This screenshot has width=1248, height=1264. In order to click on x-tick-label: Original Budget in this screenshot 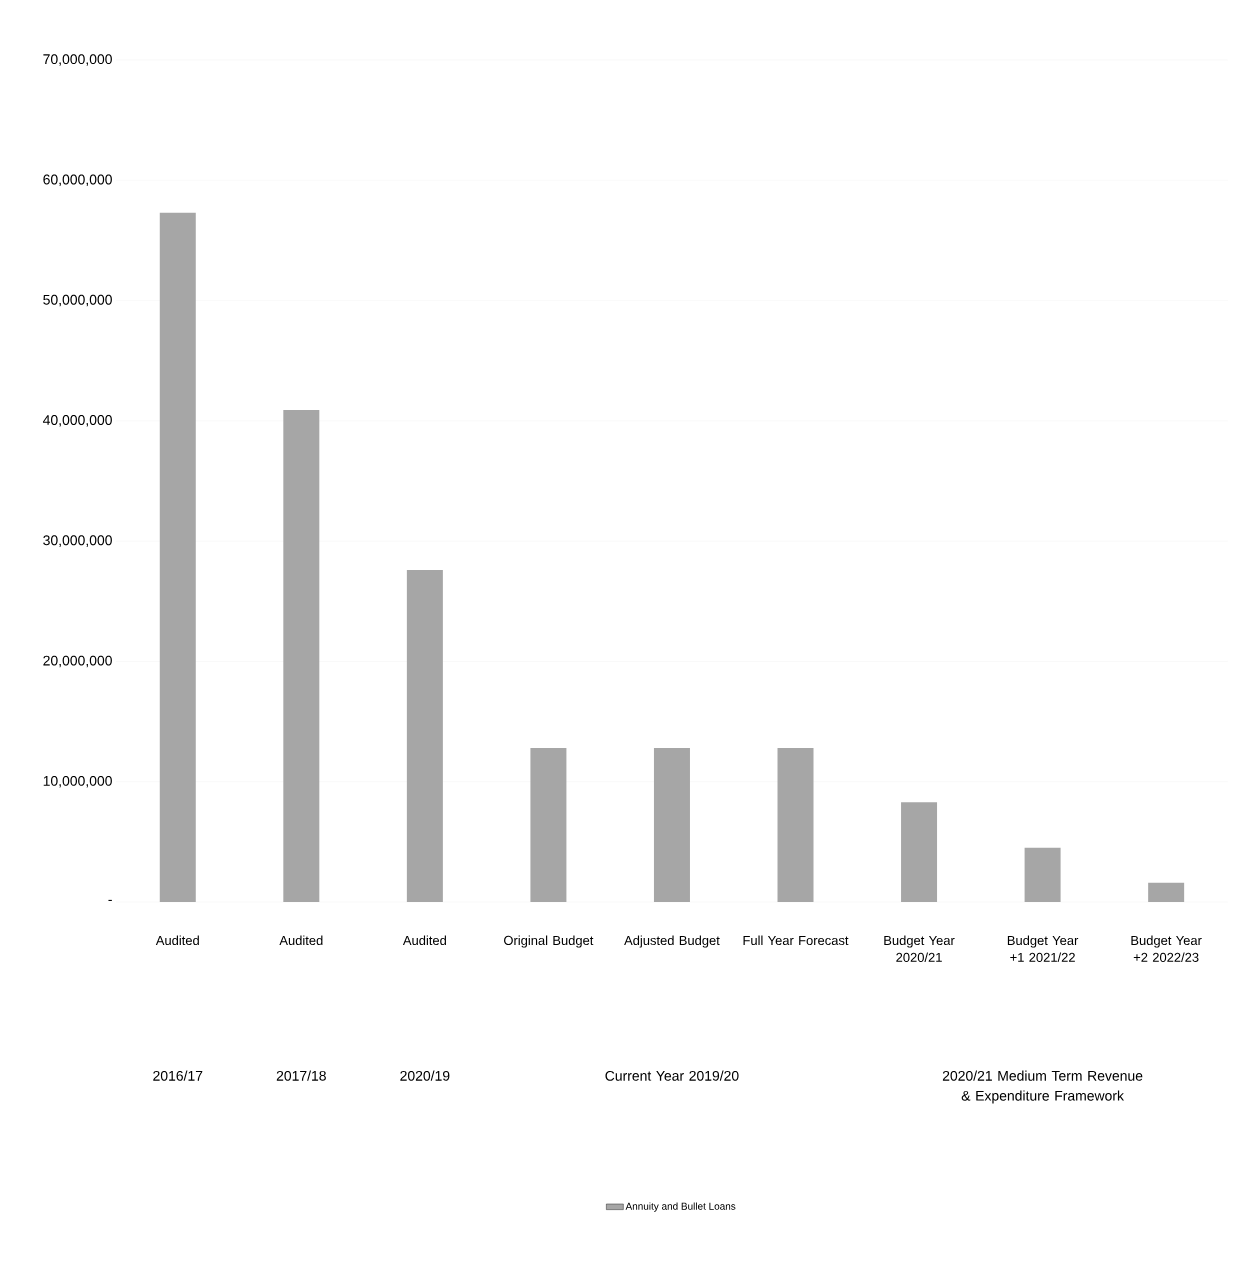, I will do `click(549, 941)`.